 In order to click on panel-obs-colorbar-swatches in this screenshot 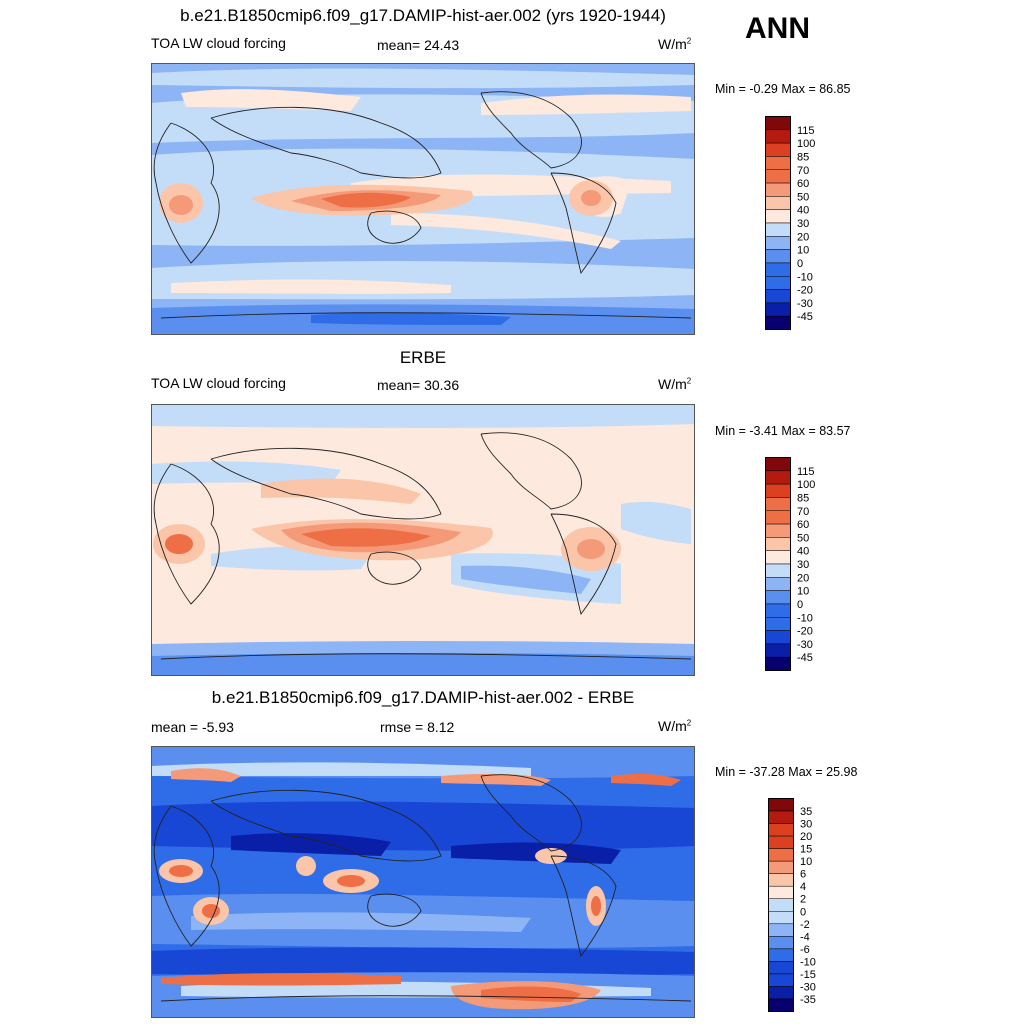, I will do `click(778, 564)`.